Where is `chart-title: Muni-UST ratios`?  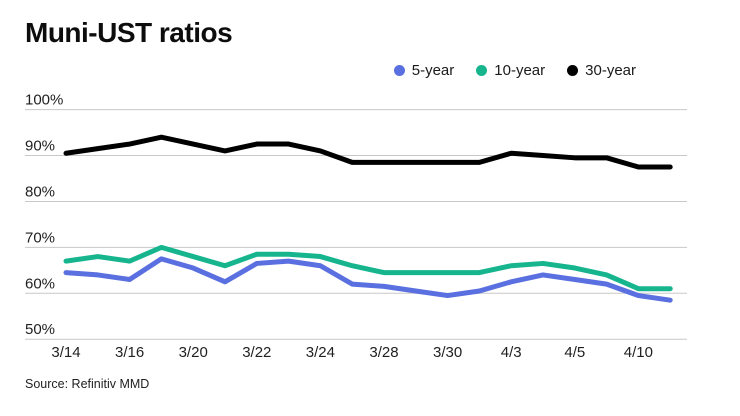
chart-title: Muni-UST ratios is located at coordinates (129, 32).